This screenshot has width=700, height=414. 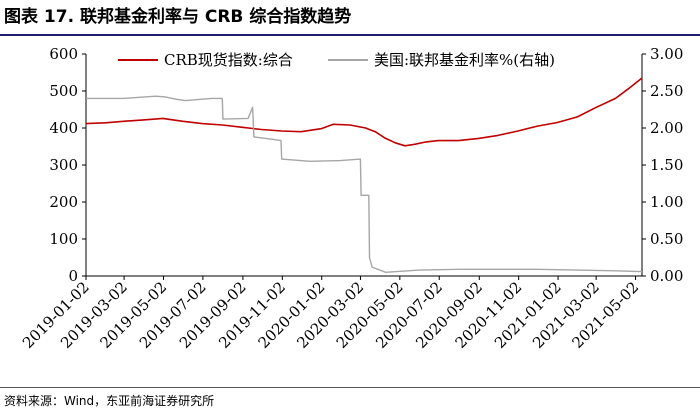 What do you see at coordinates (666, 202) in the screenshot?
I see `right-tick-label: 1.00` at bounding box center [666, 202].